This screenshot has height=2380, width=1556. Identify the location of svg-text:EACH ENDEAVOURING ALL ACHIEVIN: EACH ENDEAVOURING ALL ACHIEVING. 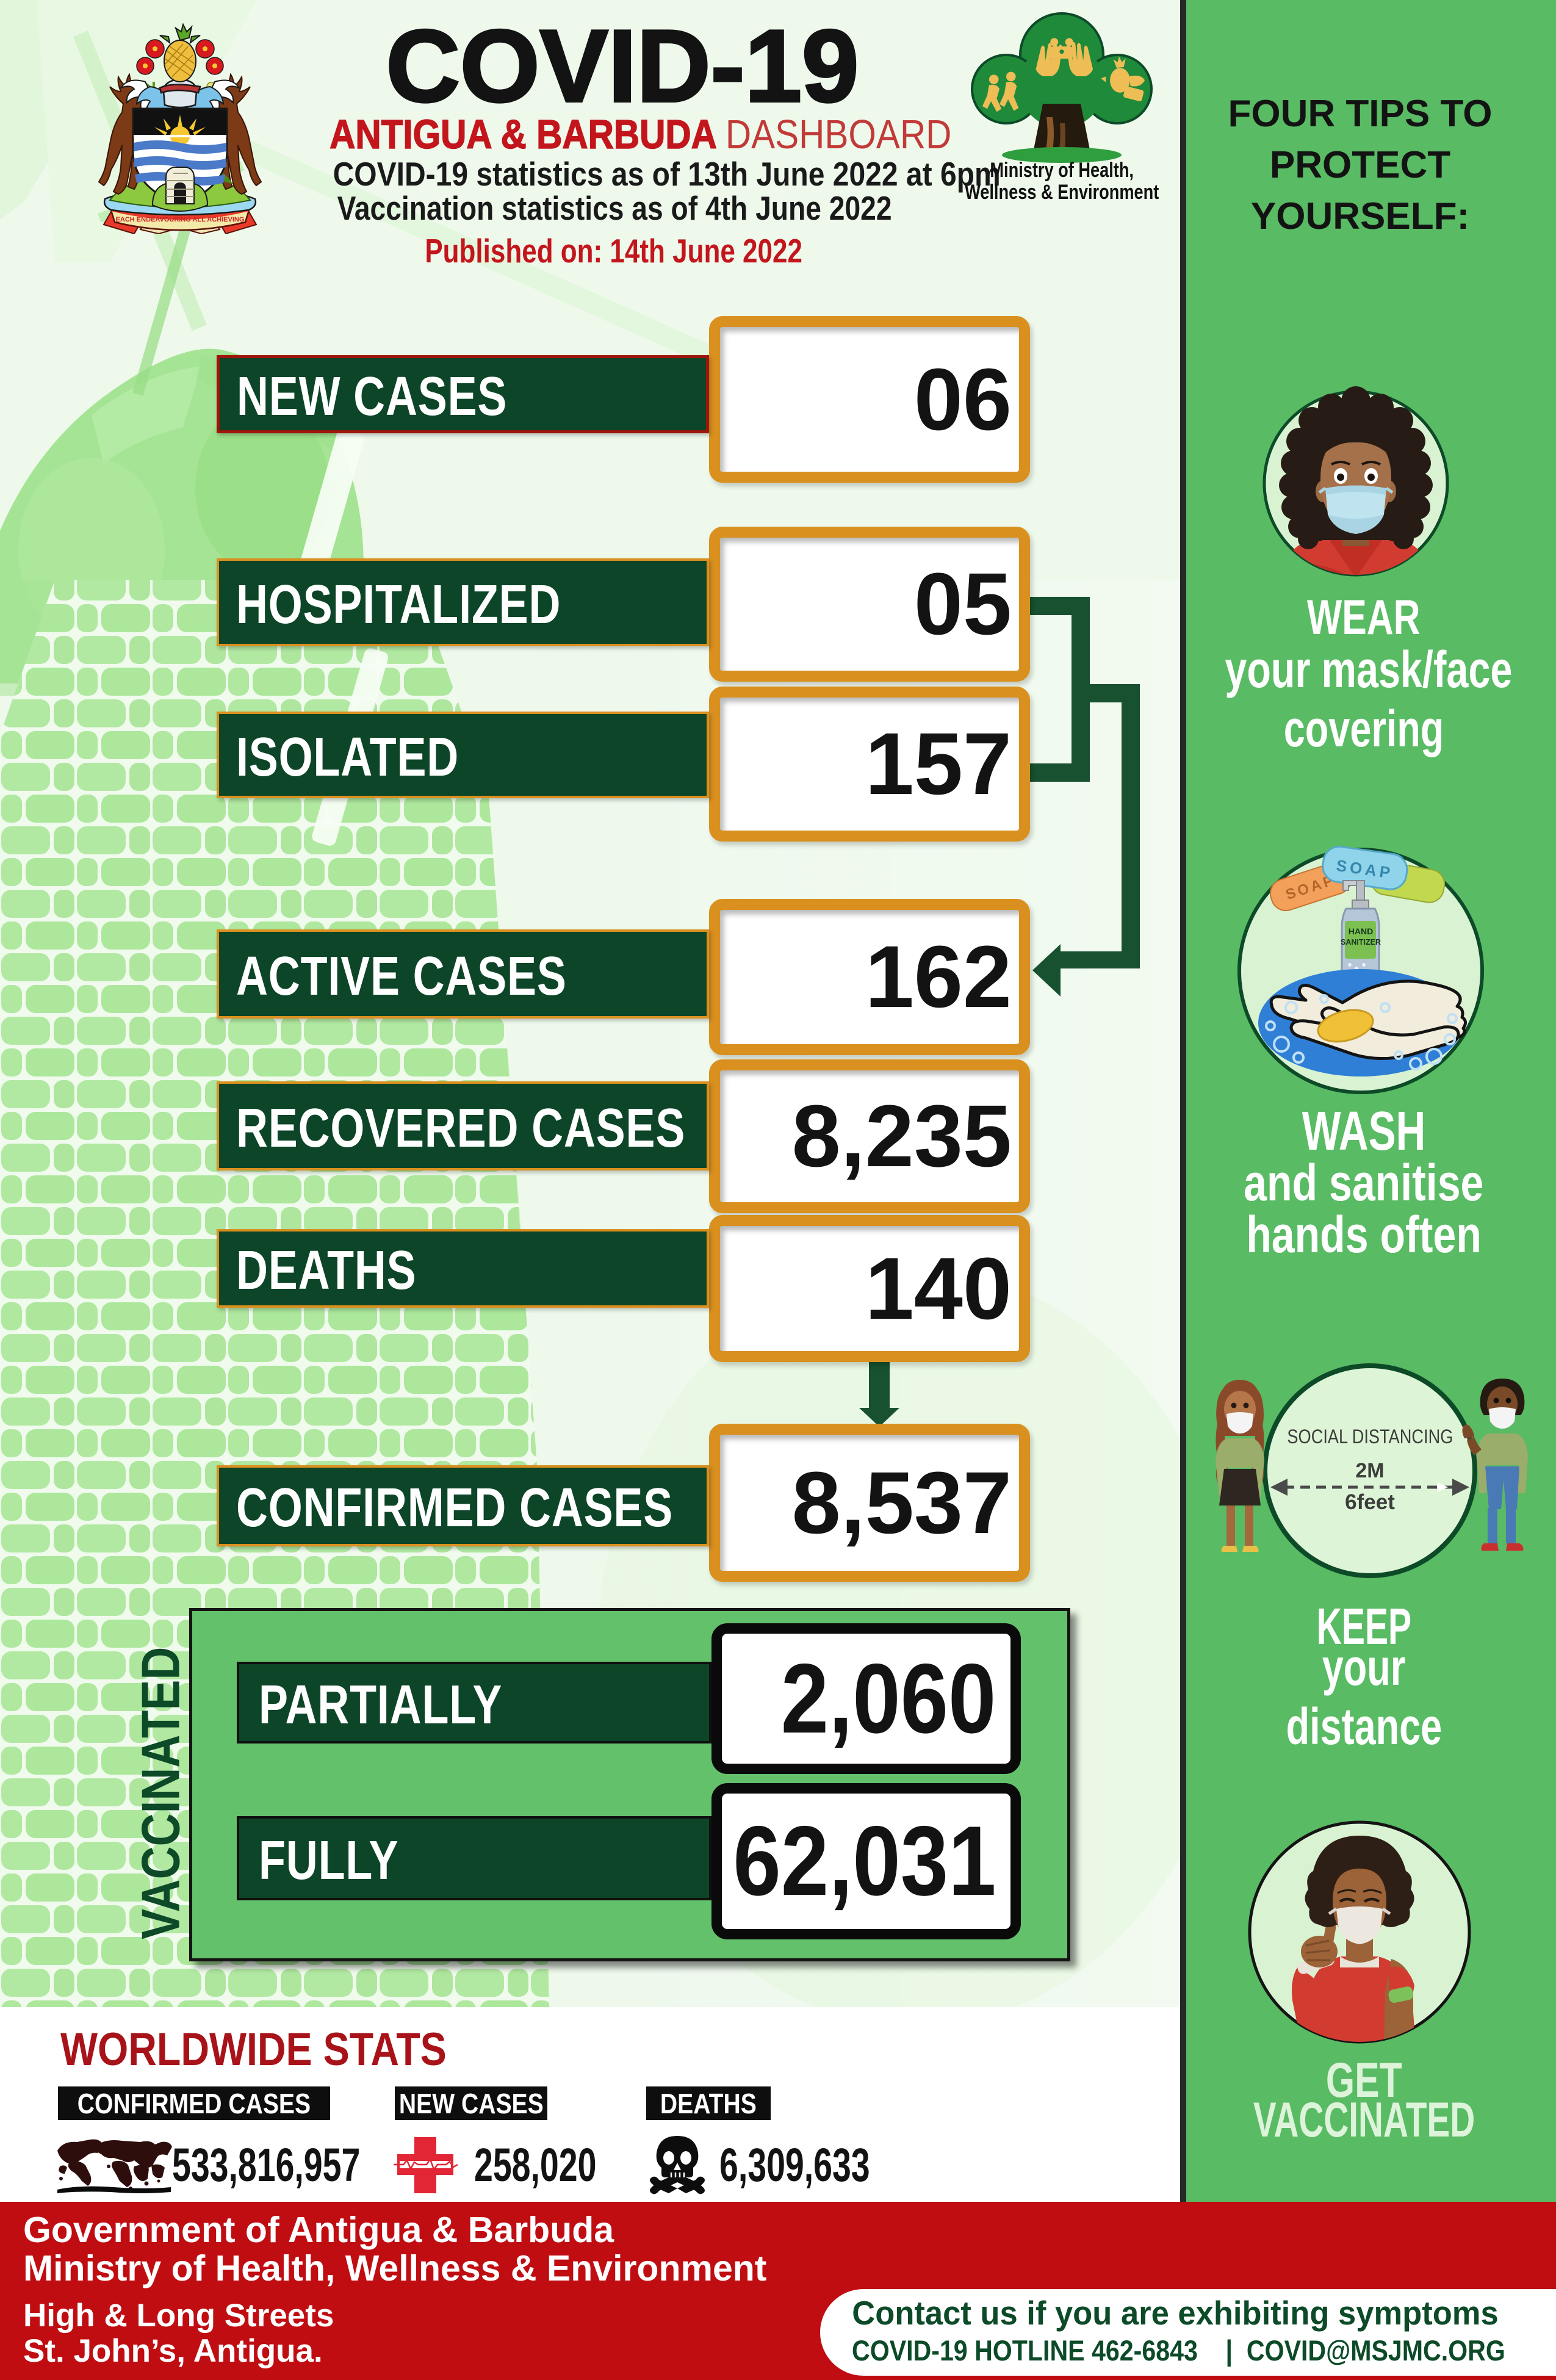
(181, 219).